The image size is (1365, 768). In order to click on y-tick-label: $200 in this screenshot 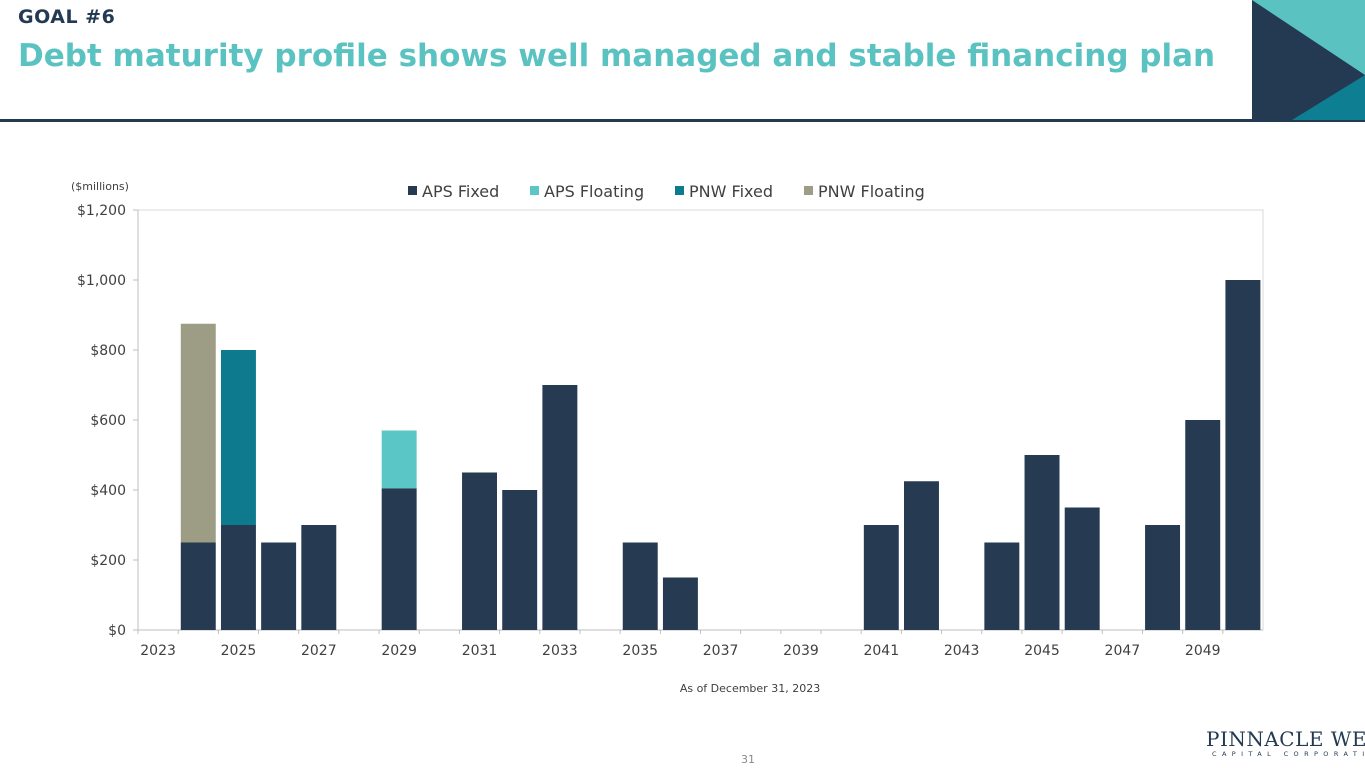, I will do `click(108, 561)`.